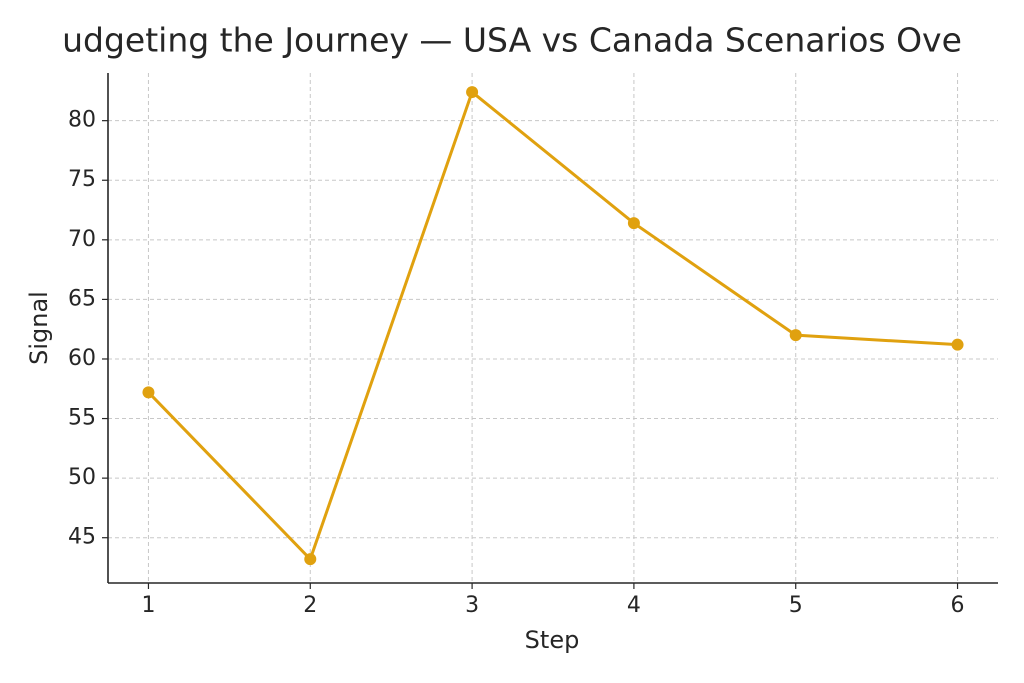  I want to click on y-tick-label: 75, so click(82, 179).